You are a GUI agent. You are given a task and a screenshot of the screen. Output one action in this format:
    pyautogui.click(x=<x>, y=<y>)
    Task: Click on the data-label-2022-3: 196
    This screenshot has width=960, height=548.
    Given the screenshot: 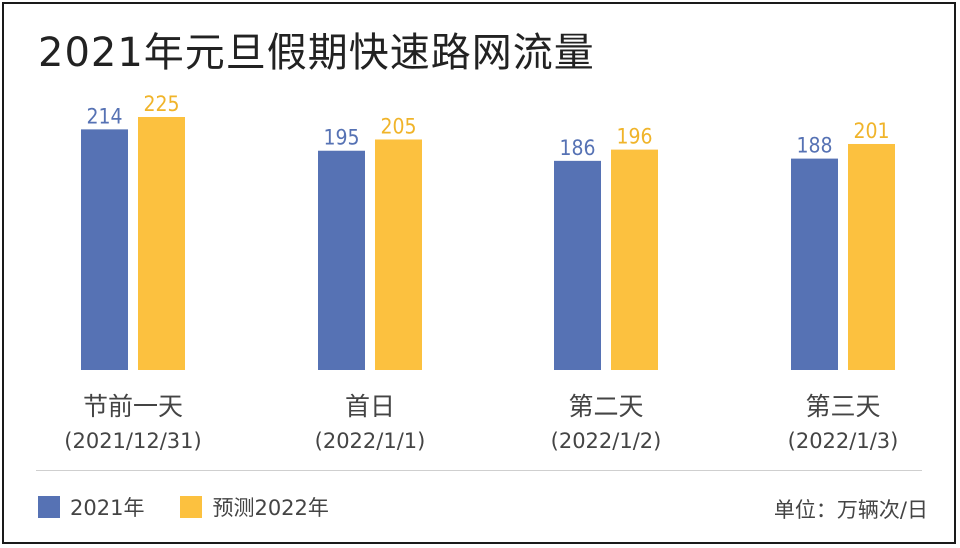 What is the action you would take?
    pyautogui.click(x=634, y=137)
    